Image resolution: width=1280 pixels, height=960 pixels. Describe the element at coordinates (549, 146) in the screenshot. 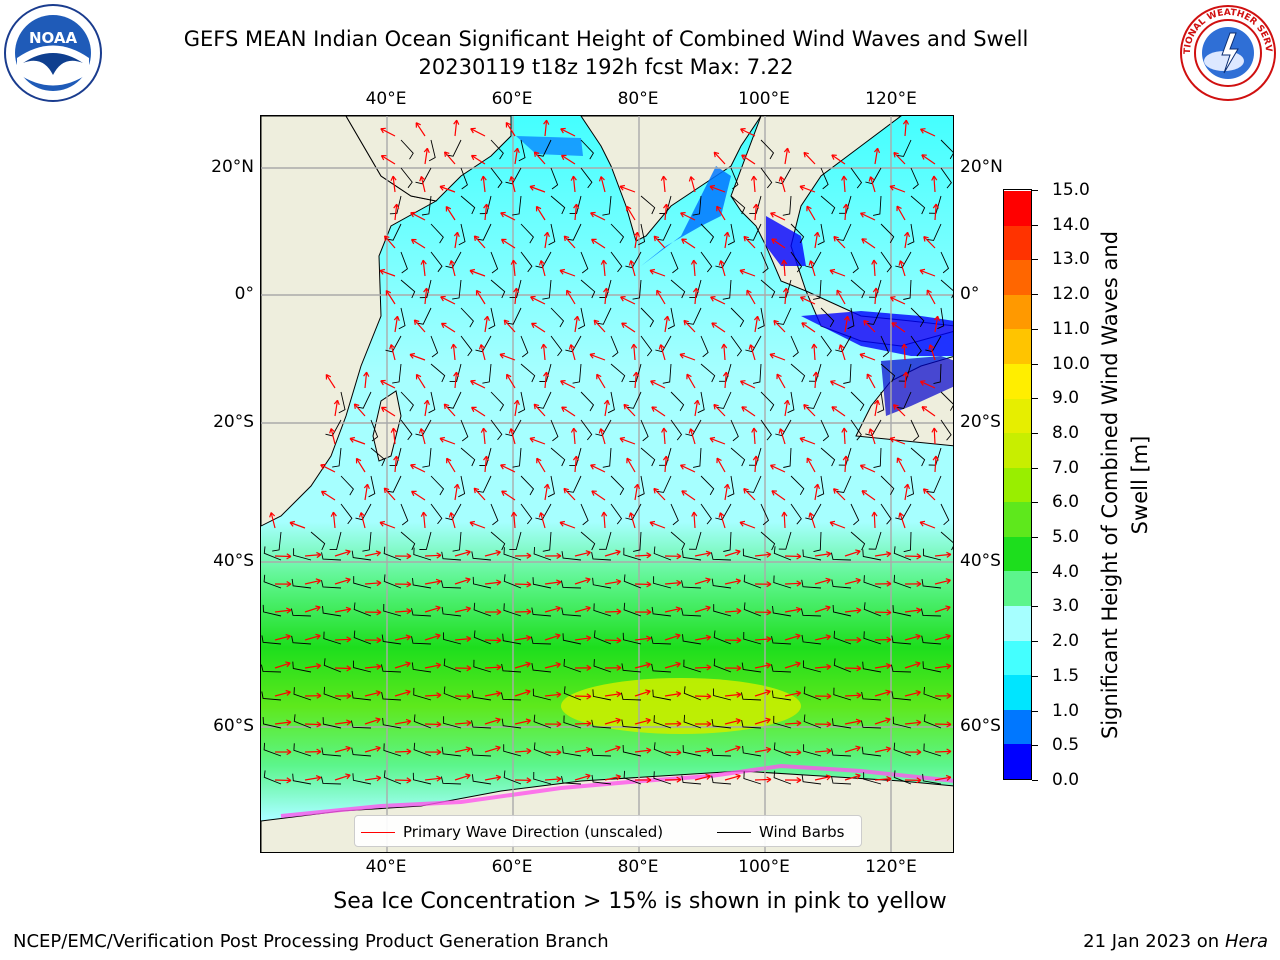

I see `red-sea-low` at that location.